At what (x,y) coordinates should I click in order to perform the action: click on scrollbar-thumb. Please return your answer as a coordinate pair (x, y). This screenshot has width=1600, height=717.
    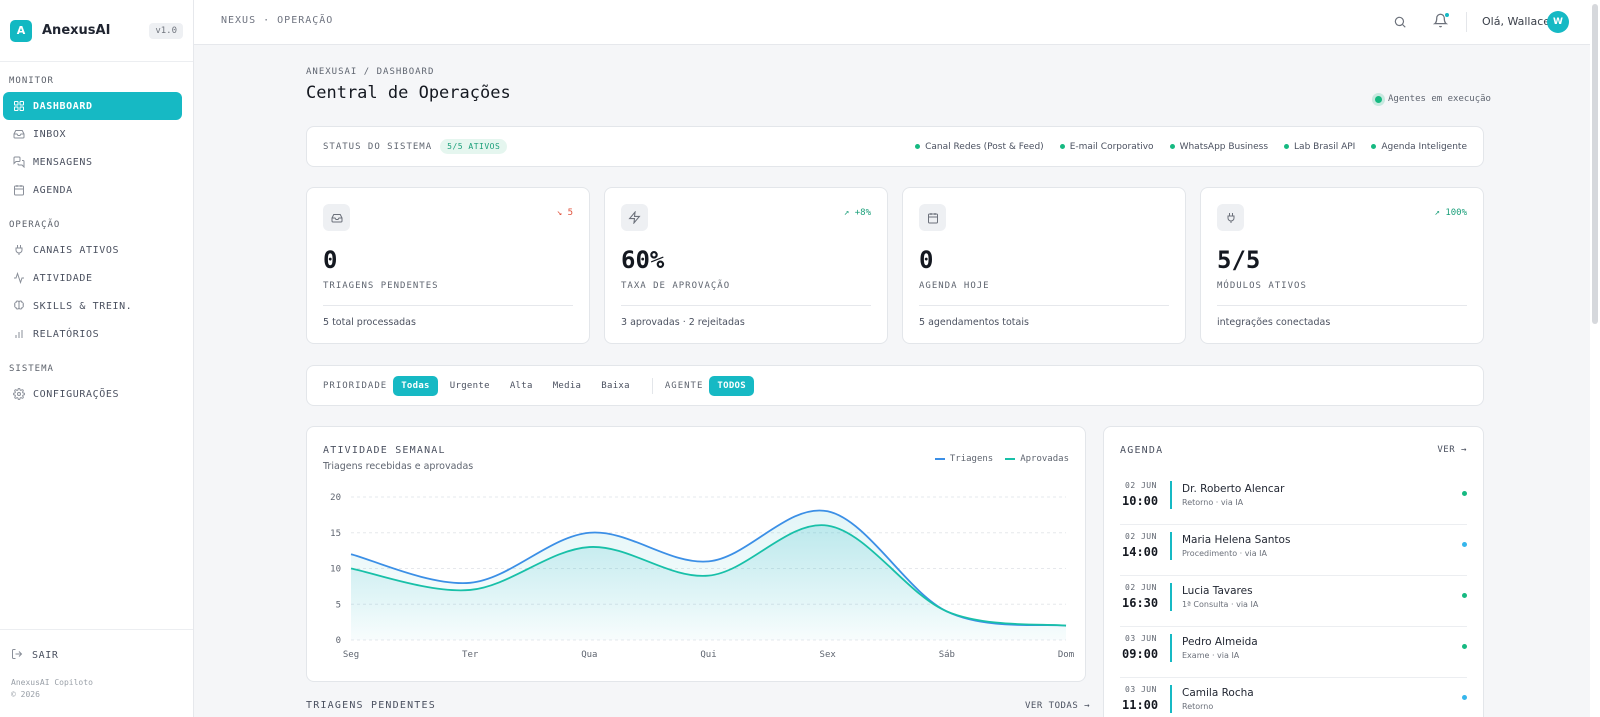
    Looking at the image, I should click on (1595, 164).